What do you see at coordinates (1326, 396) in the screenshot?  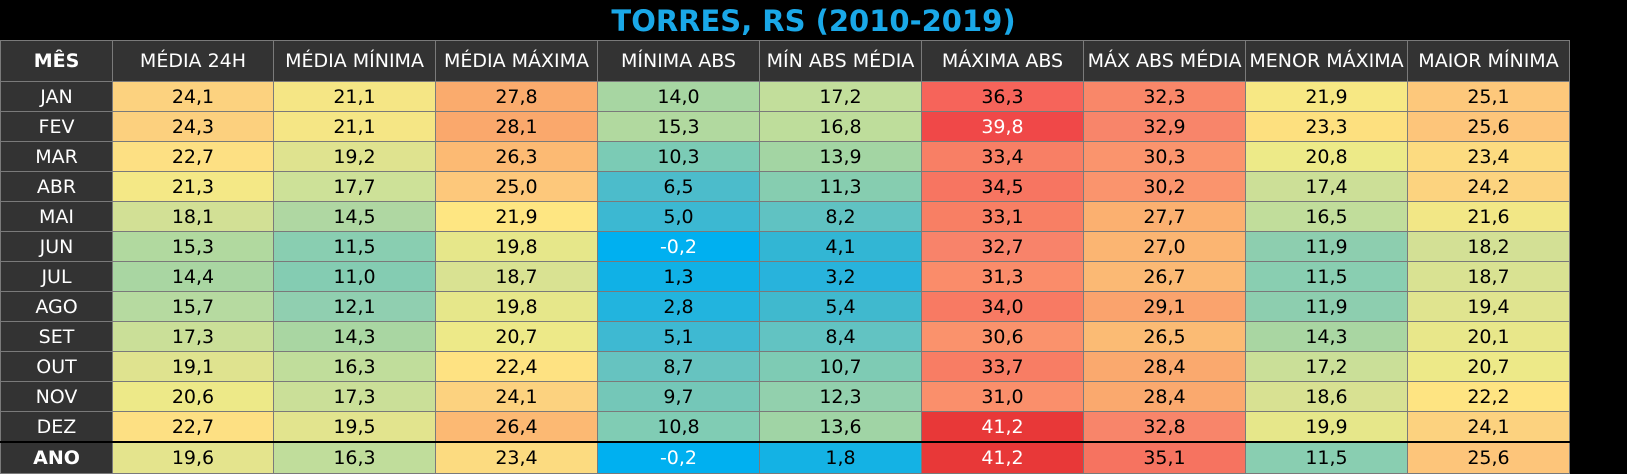 I see `value-cell: 18,6` at bounding box center [1326, 396].